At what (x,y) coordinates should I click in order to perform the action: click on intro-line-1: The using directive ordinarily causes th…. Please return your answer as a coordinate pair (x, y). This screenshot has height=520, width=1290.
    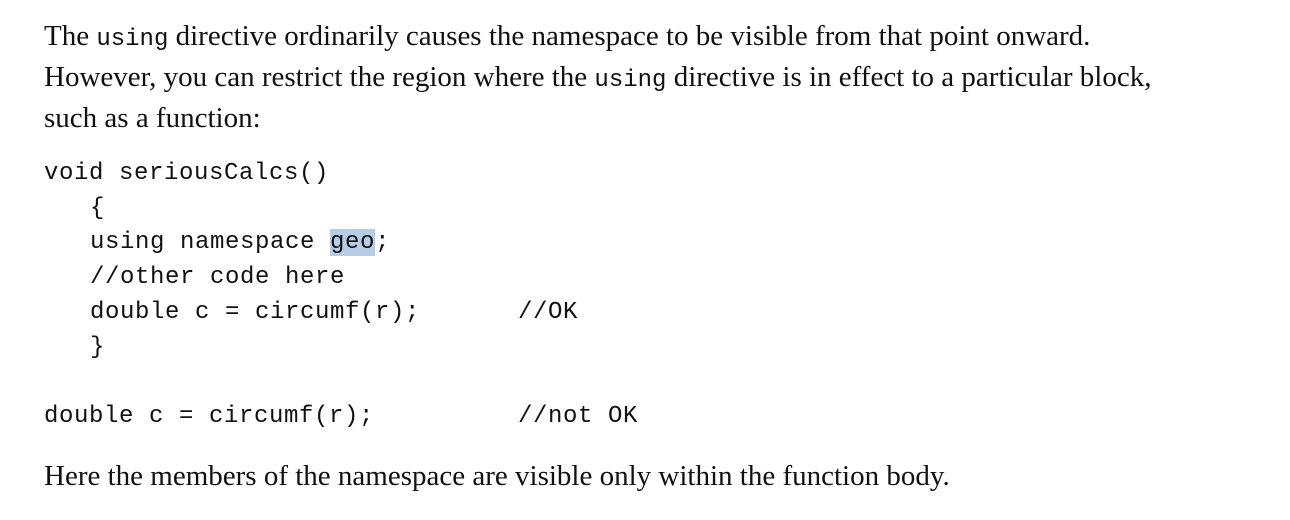
    Looking at the image, I should click on (567, 38).